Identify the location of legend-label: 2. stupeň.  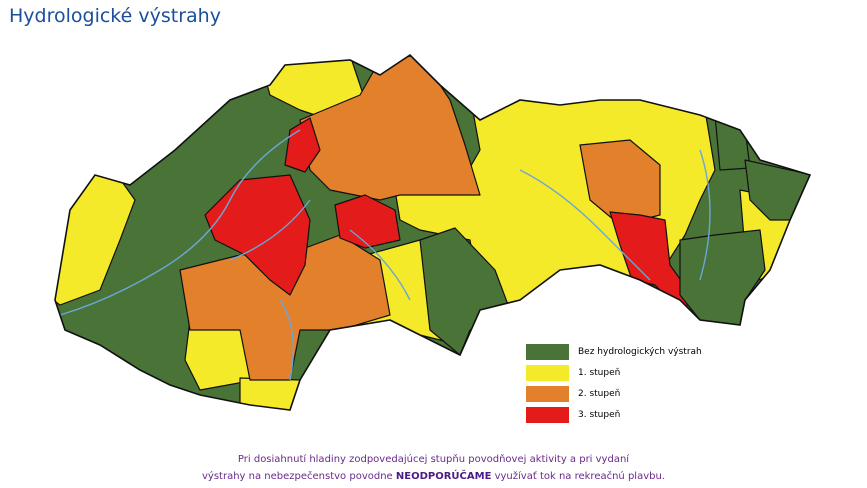
(599, 393).